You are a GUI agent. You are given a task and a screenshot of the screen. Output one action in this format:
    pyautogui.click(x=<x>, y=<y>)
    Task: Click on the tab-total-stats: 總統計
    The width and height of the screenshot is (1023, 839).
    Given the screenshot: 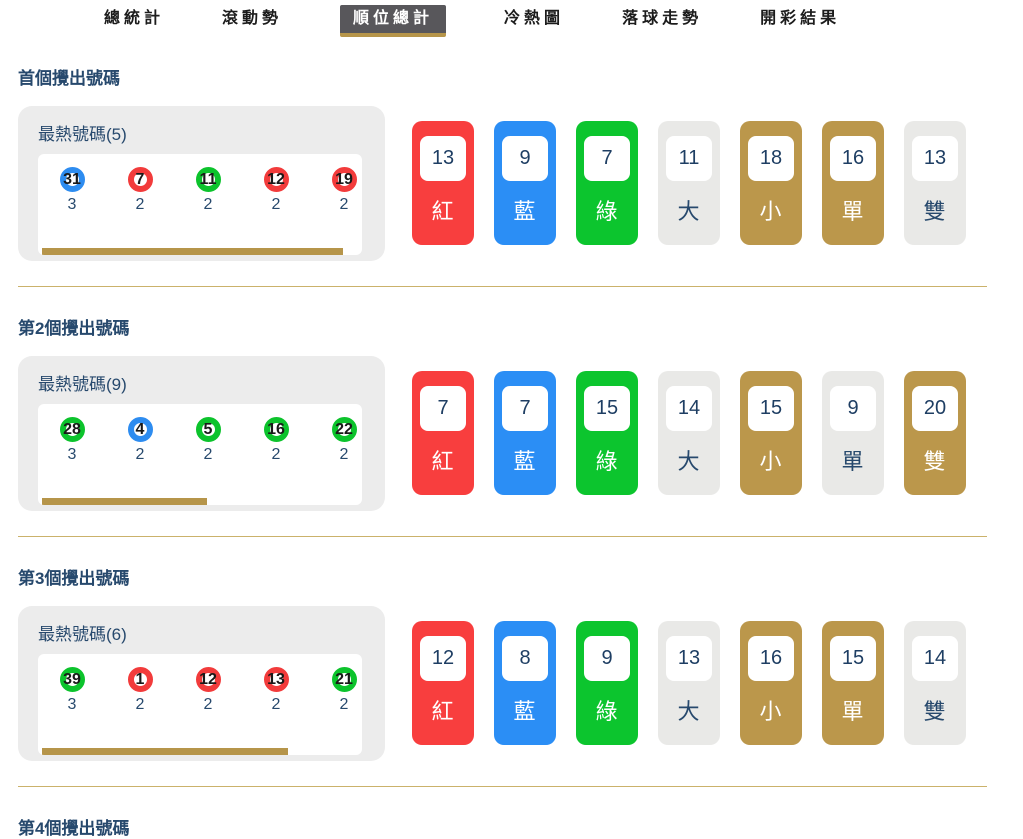 What is the action you would take?
    pyautogui.click(x=134, y=18)
    